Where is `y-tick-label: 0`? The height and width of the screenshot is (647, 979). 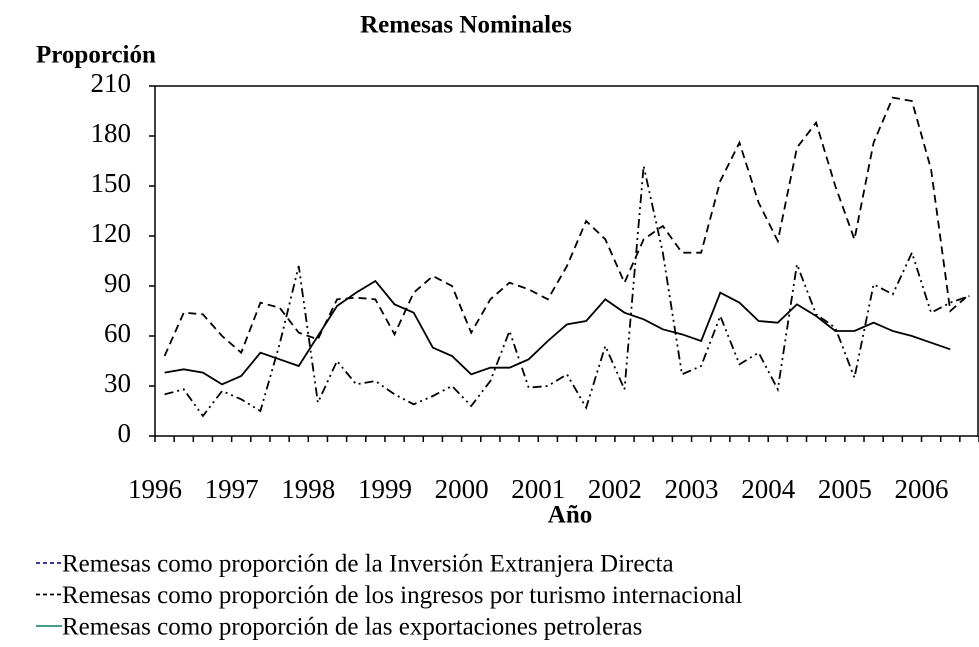
y-tick-label: 0 is located at coordinates (125, 433).